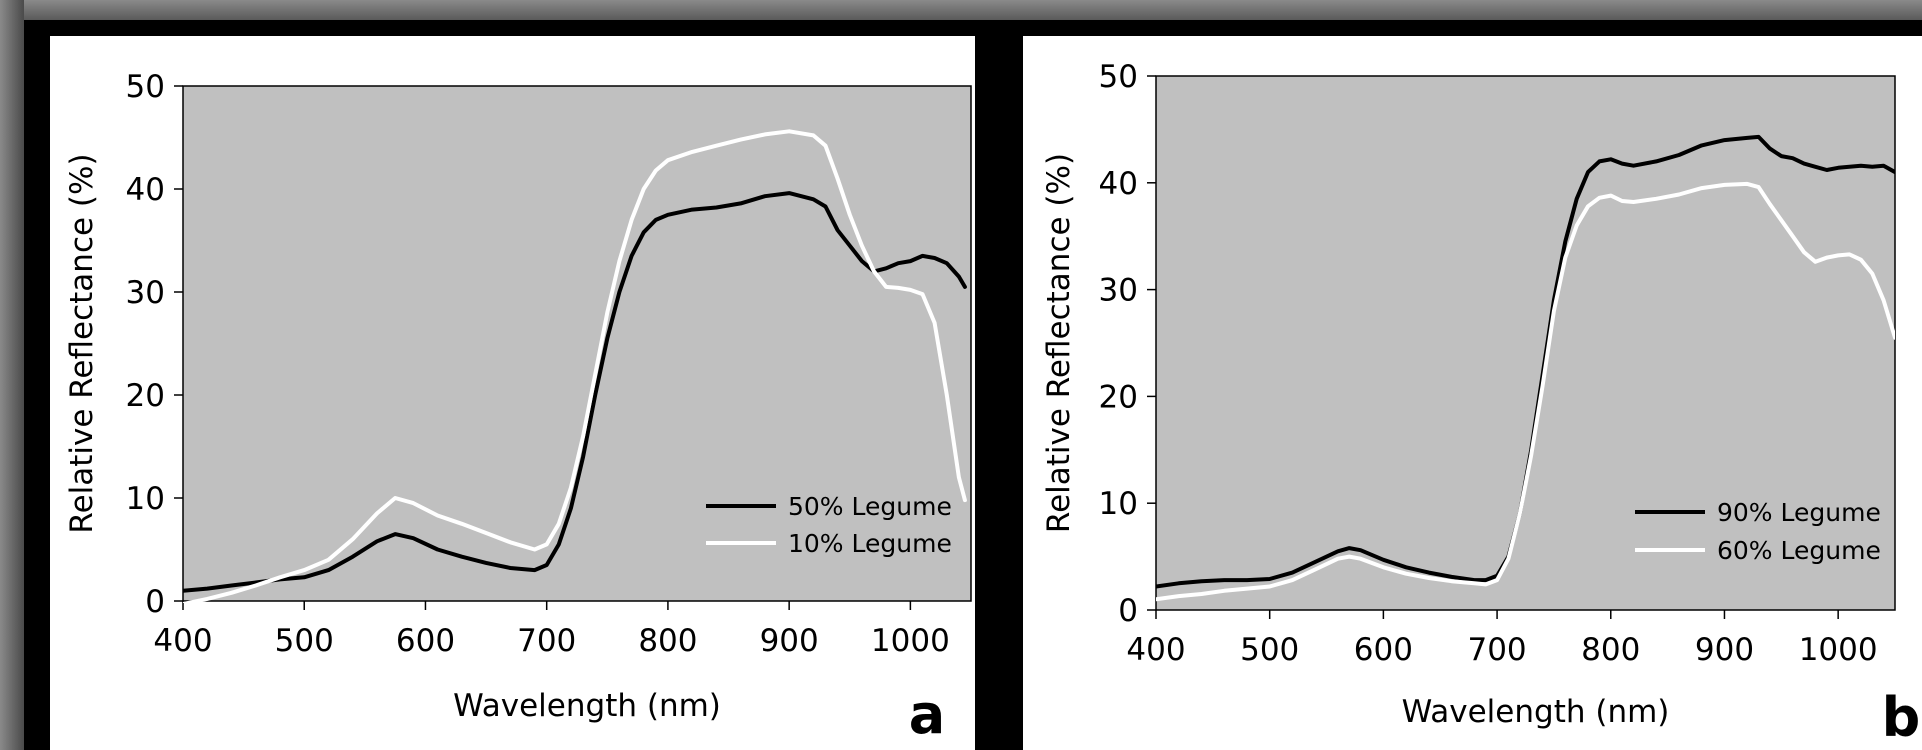  I want to click on legend-label: 60% Legume, so click(1799, 550).